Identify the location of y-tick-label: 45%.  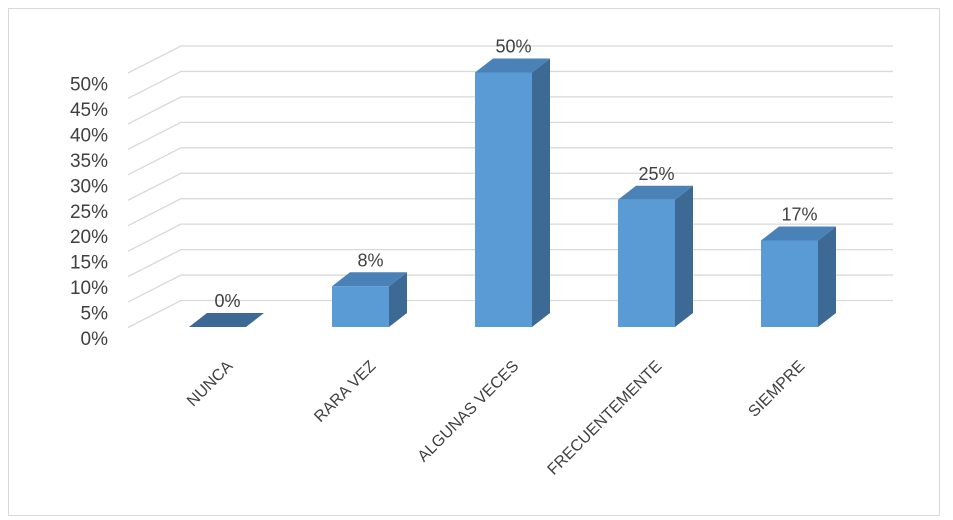
(89, 110).